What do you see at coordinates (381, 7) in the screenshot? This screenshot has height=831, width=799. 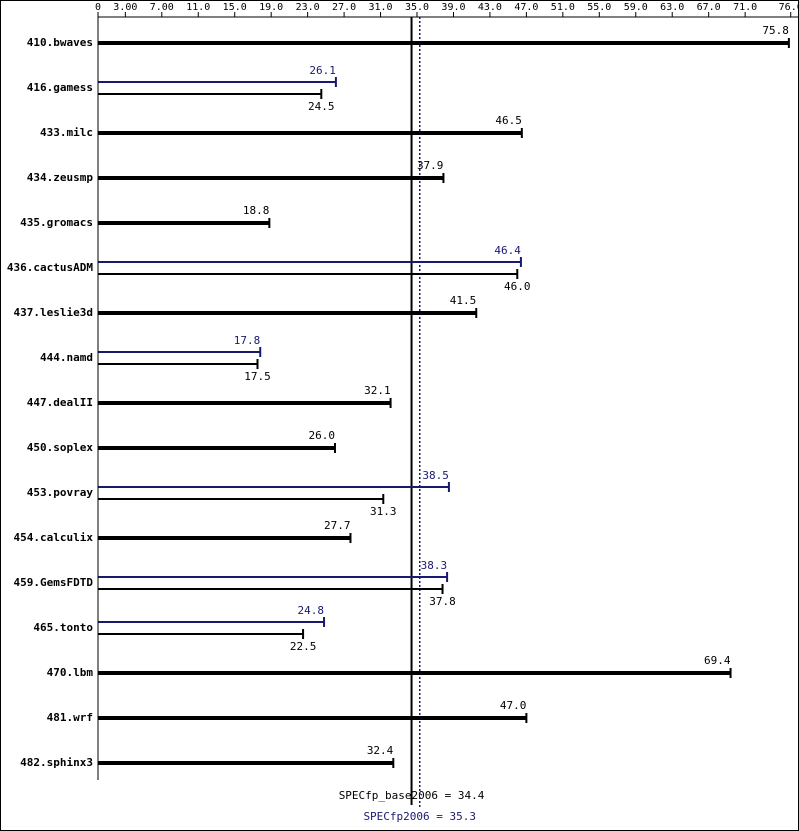 I see `x-tick-label: 31.0` at bounding box center [381, 7].